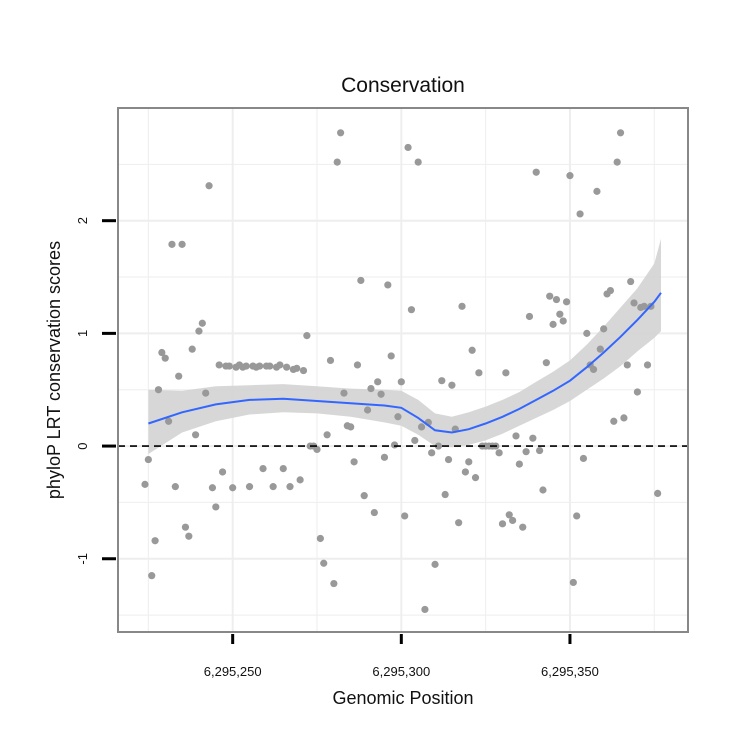 The image size is (750, 750). Describe the element at coordinates (401, 671) in the screenshot. I see `x-tick-label: 6,295,300` at that location.